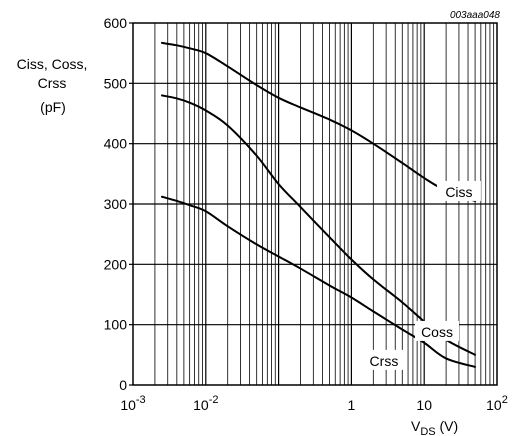 This screenshot has height=436, width=515. What do you see at coordinates (52, 64) in the screenshot?
I see `y-axis-label-line-1: Ciss, Coss,` at bounding box center [52, 64].